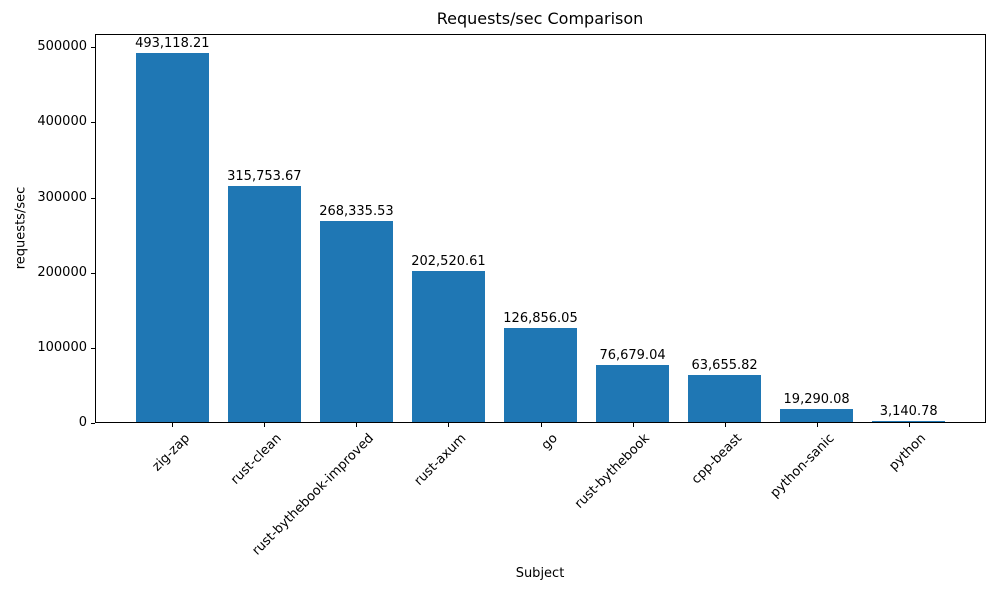 The image size is (1000, 600). I want to click on y-tick-label: 400000, so click(62, 122).